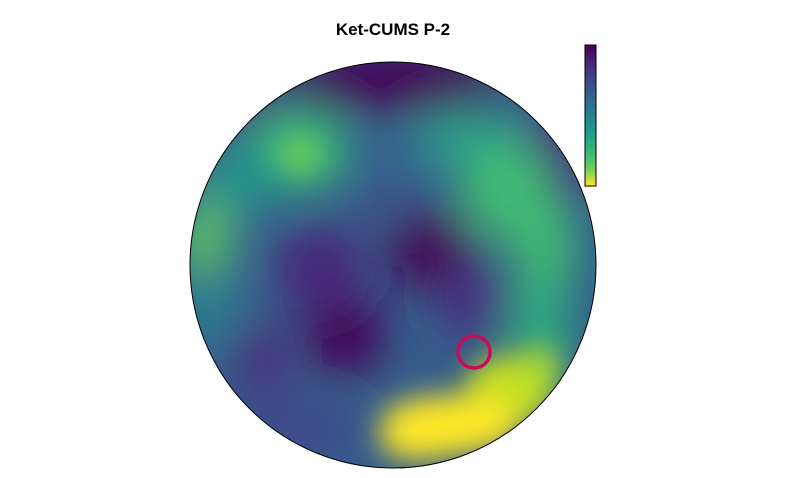  What do you see at coordinates (393, 29) in the screenshot?
I see `plot-title: Ket-CUMS P-2` at bounding box center [393, 29].